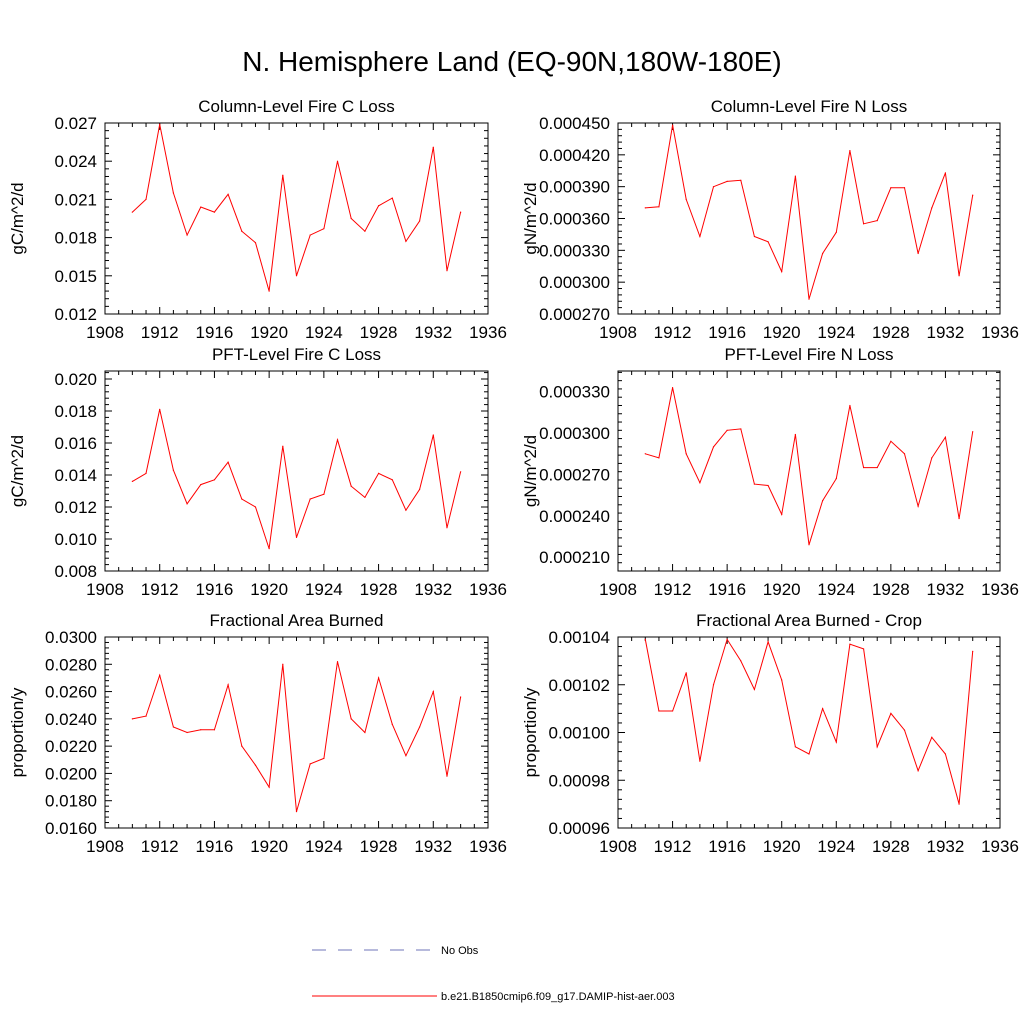 This screenshot has height=1024, width=1024. I want to click on y-tick-label: 0.000420, so click(574, 155).